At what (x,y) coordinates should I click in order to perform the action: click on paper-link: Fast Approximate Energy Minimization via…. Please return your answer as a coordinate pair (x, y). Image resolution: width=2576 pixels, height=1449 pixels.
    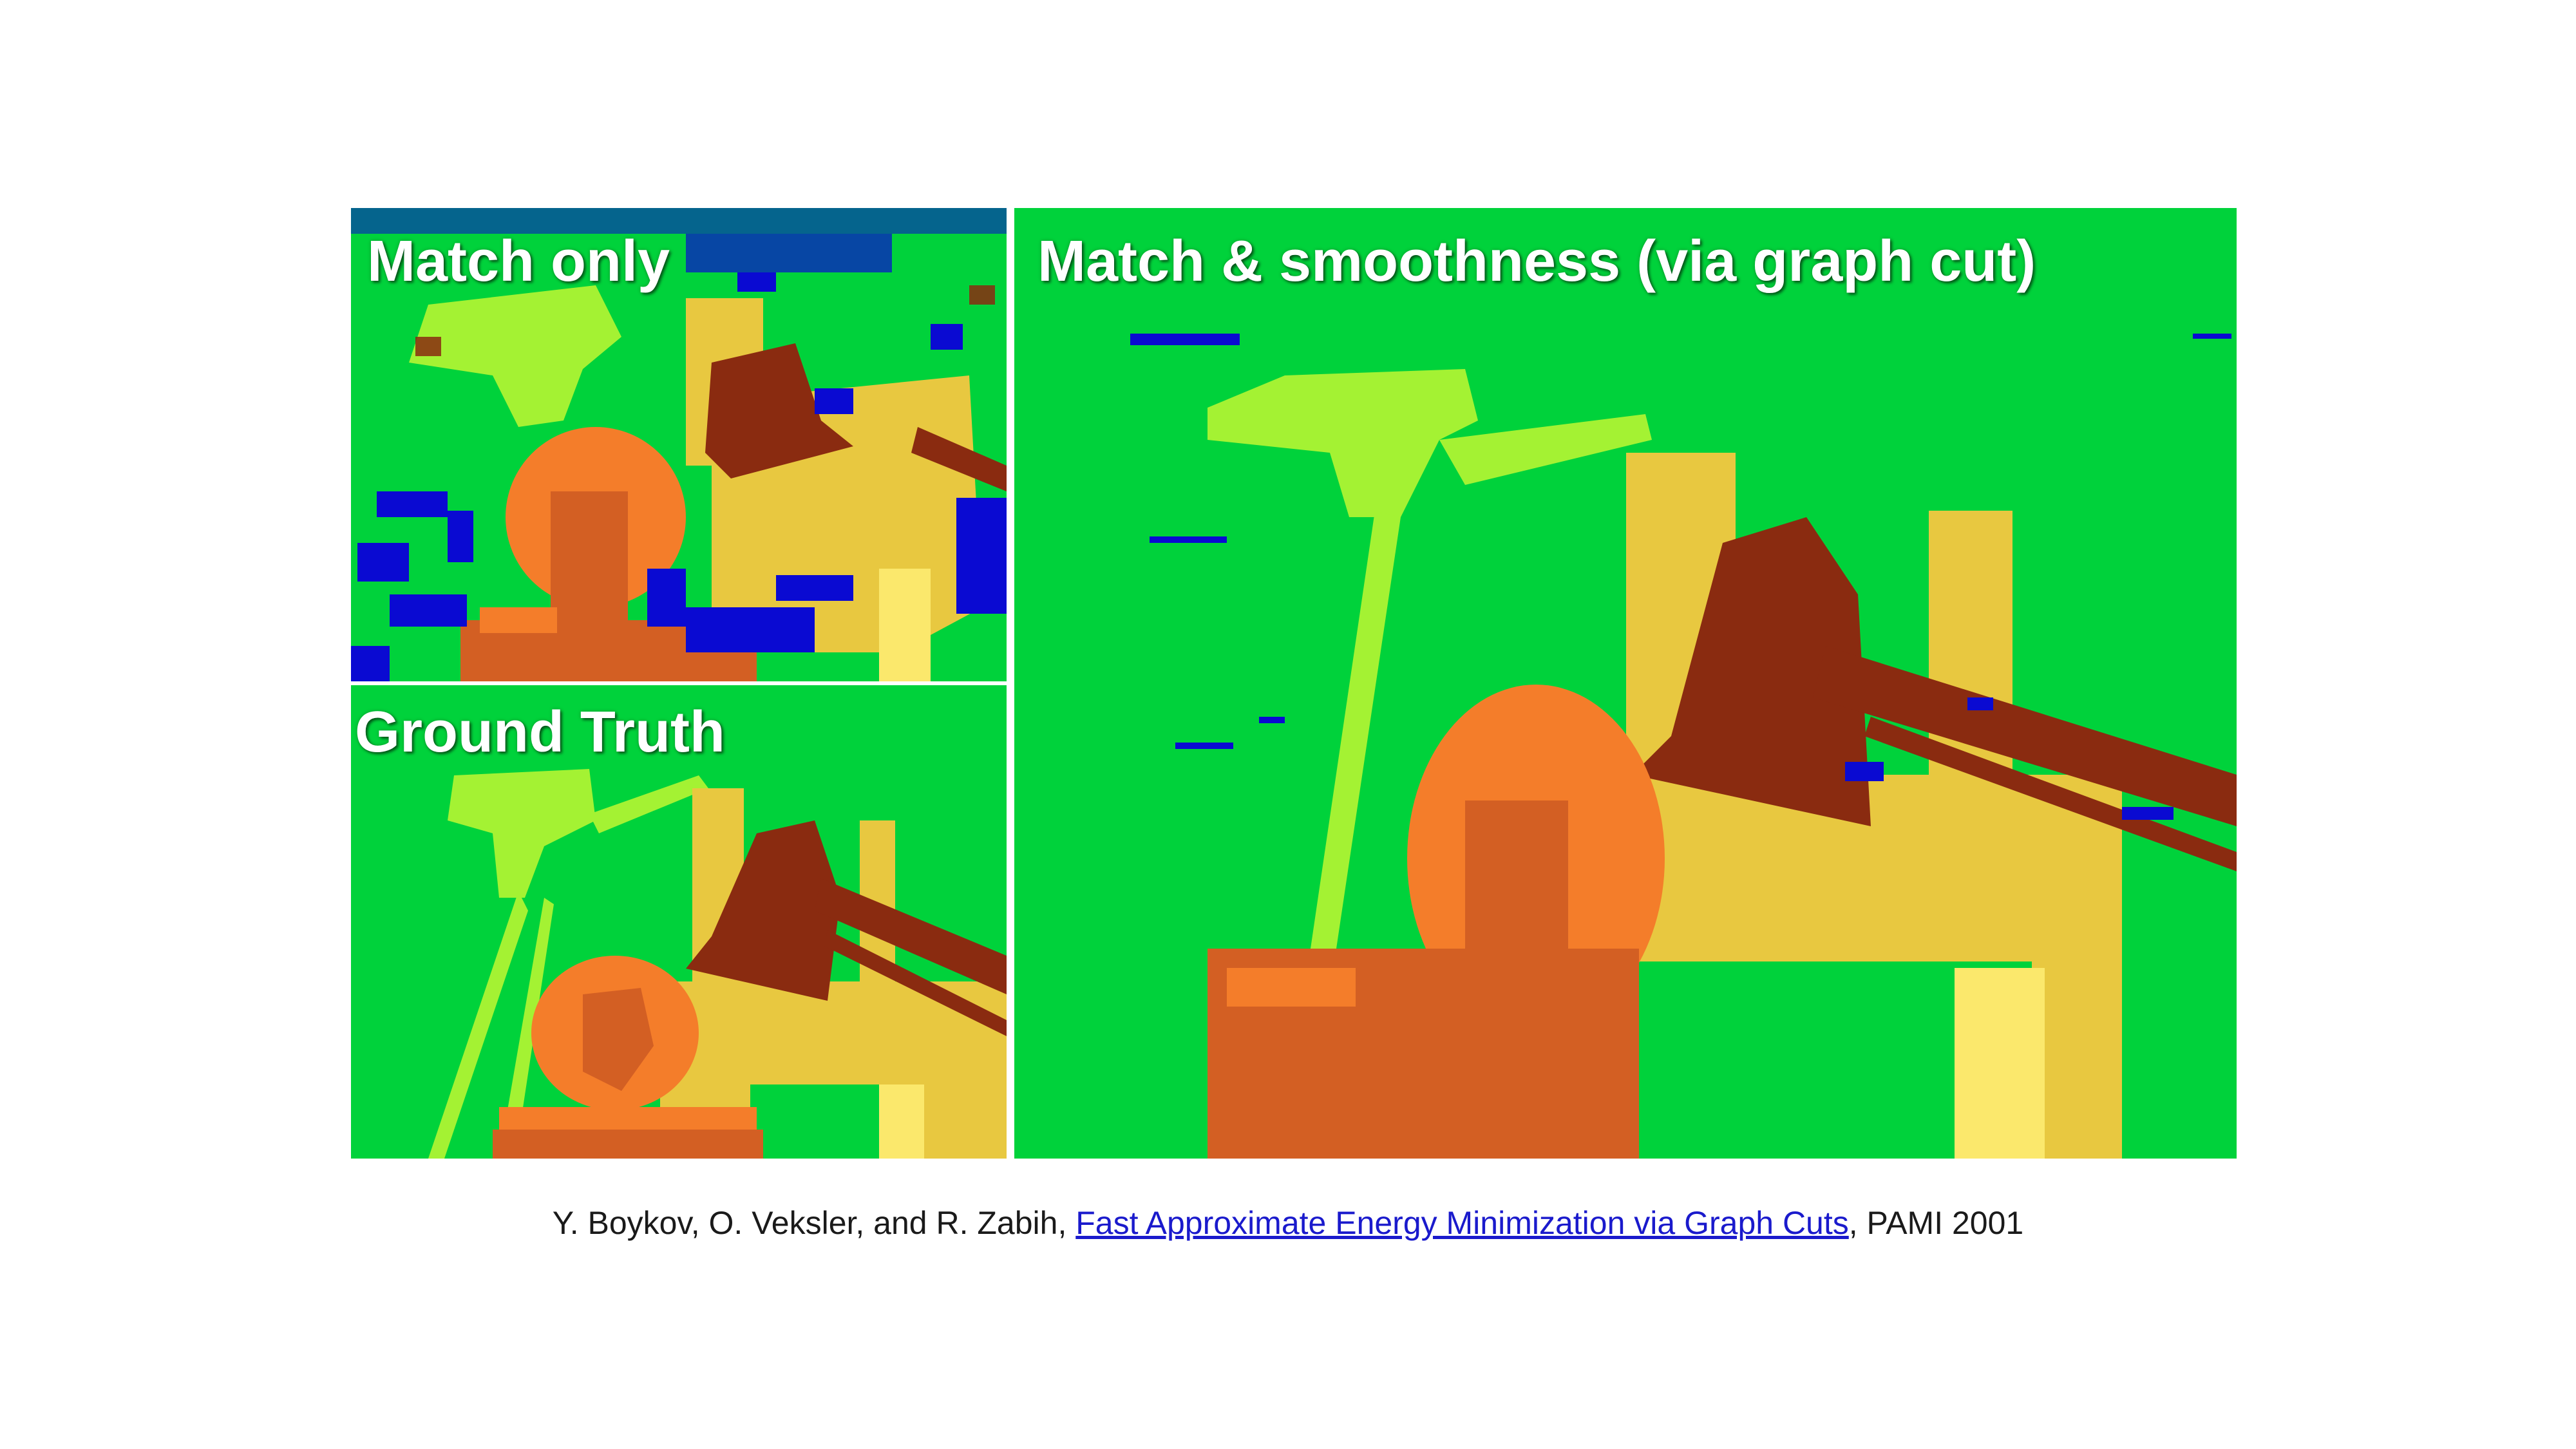
    Looking at the image, I should click on (1462, 1223).